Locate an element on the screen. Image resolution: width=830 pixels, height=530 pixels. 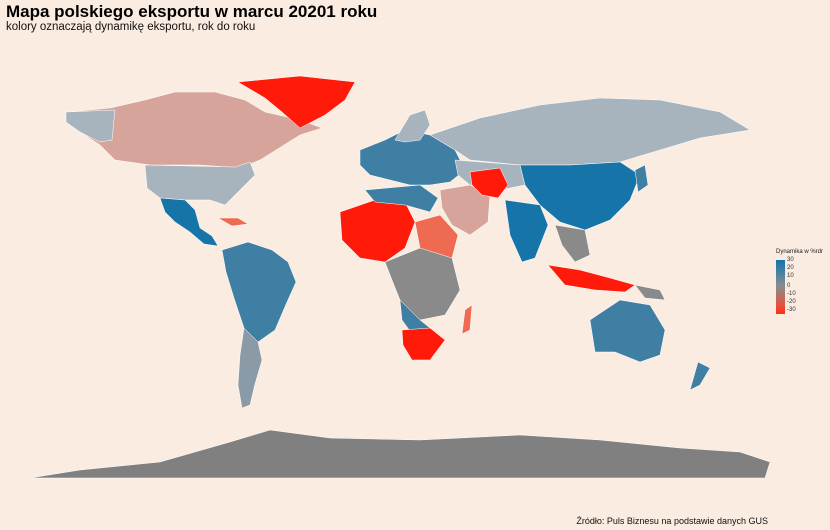
legend-tick: 0 is located at coordinates (789, 286).